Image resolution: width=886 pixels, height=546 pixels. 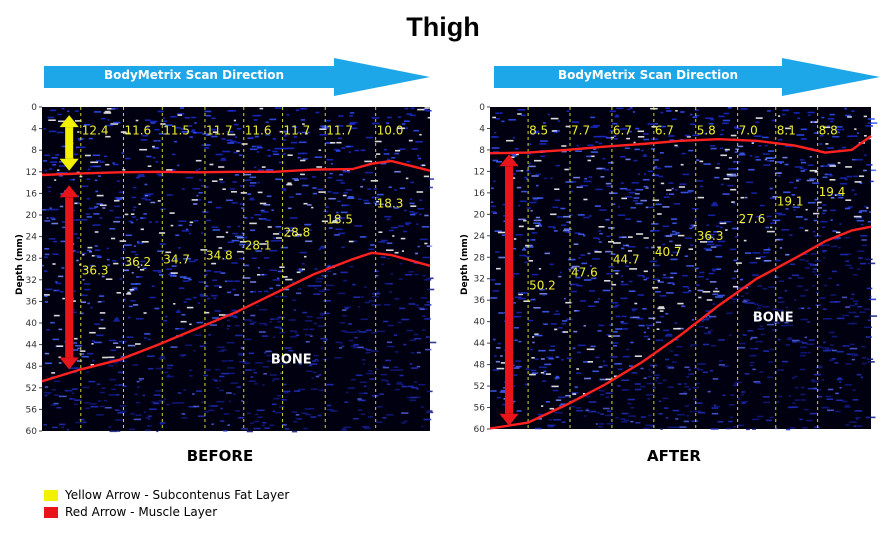 I want to click on fat-thickness-label: 5.8, so click(x=706, y=130).